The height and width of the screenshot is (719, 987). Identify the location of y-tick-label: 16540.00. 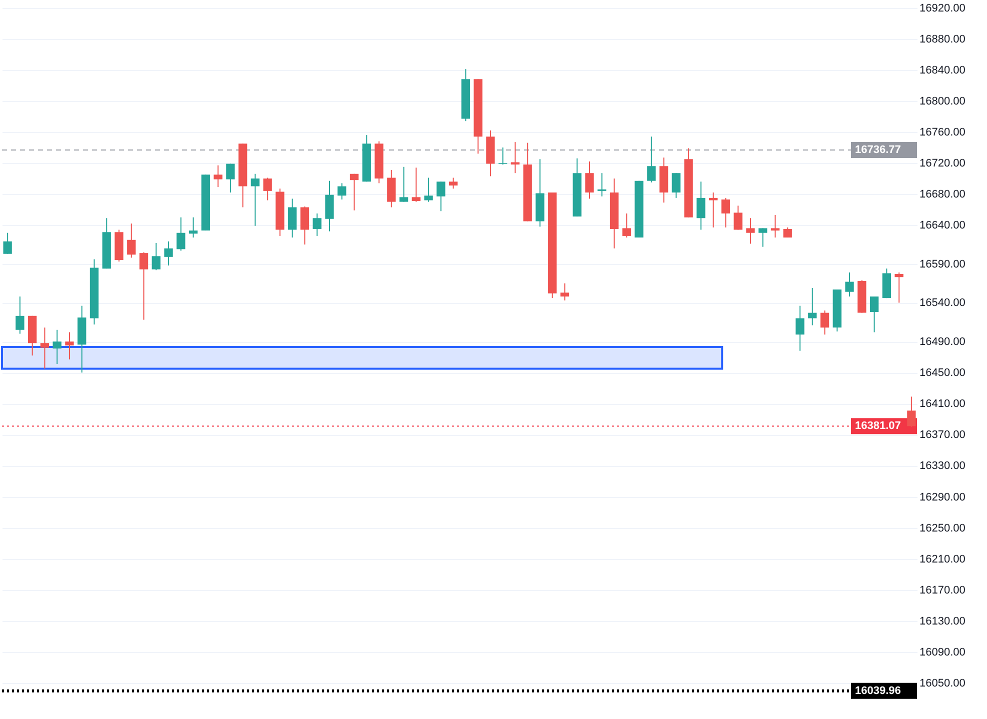
(943, 303).